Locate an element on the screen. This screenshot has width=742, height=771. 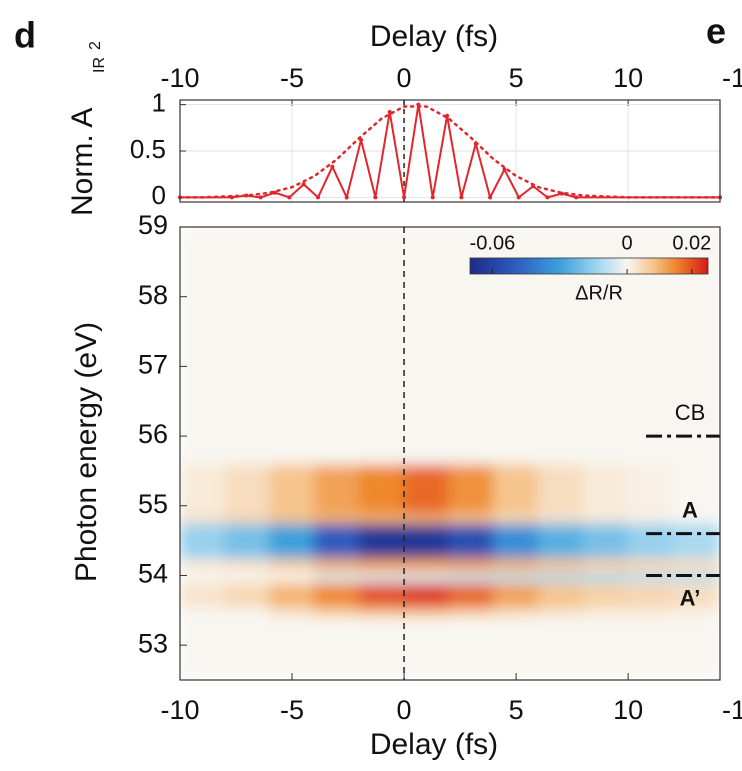
y-tick-label: 56 is located at coordinates (153, 434).